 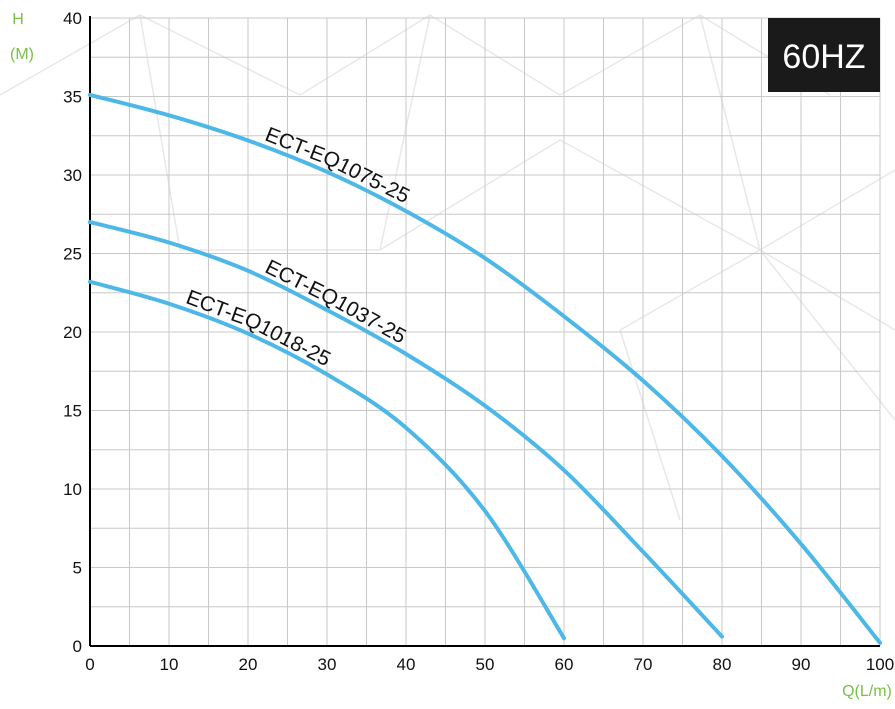 I want to click on y-tick-label: 35, so click(x=72, y=97).